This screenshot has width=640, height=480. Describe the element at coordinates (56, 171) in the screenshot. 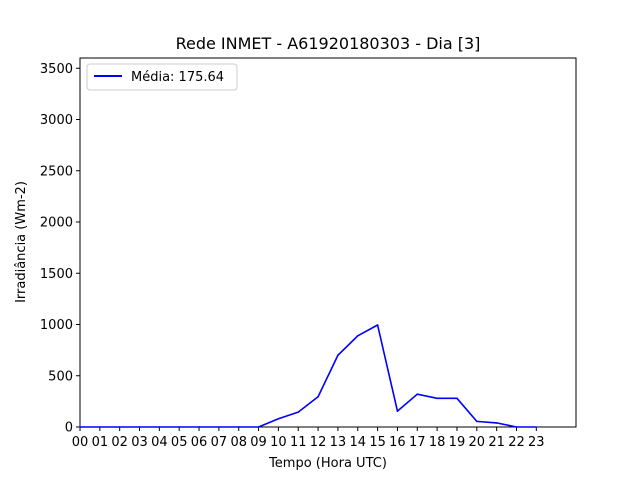

I see `y-tick-label-5: 2500` at that location.